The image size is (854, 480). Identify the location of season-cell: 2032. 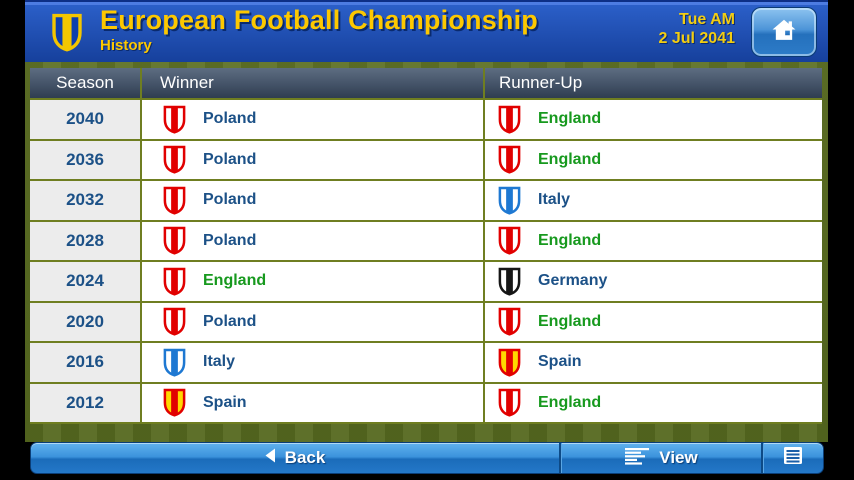
(85, 200).